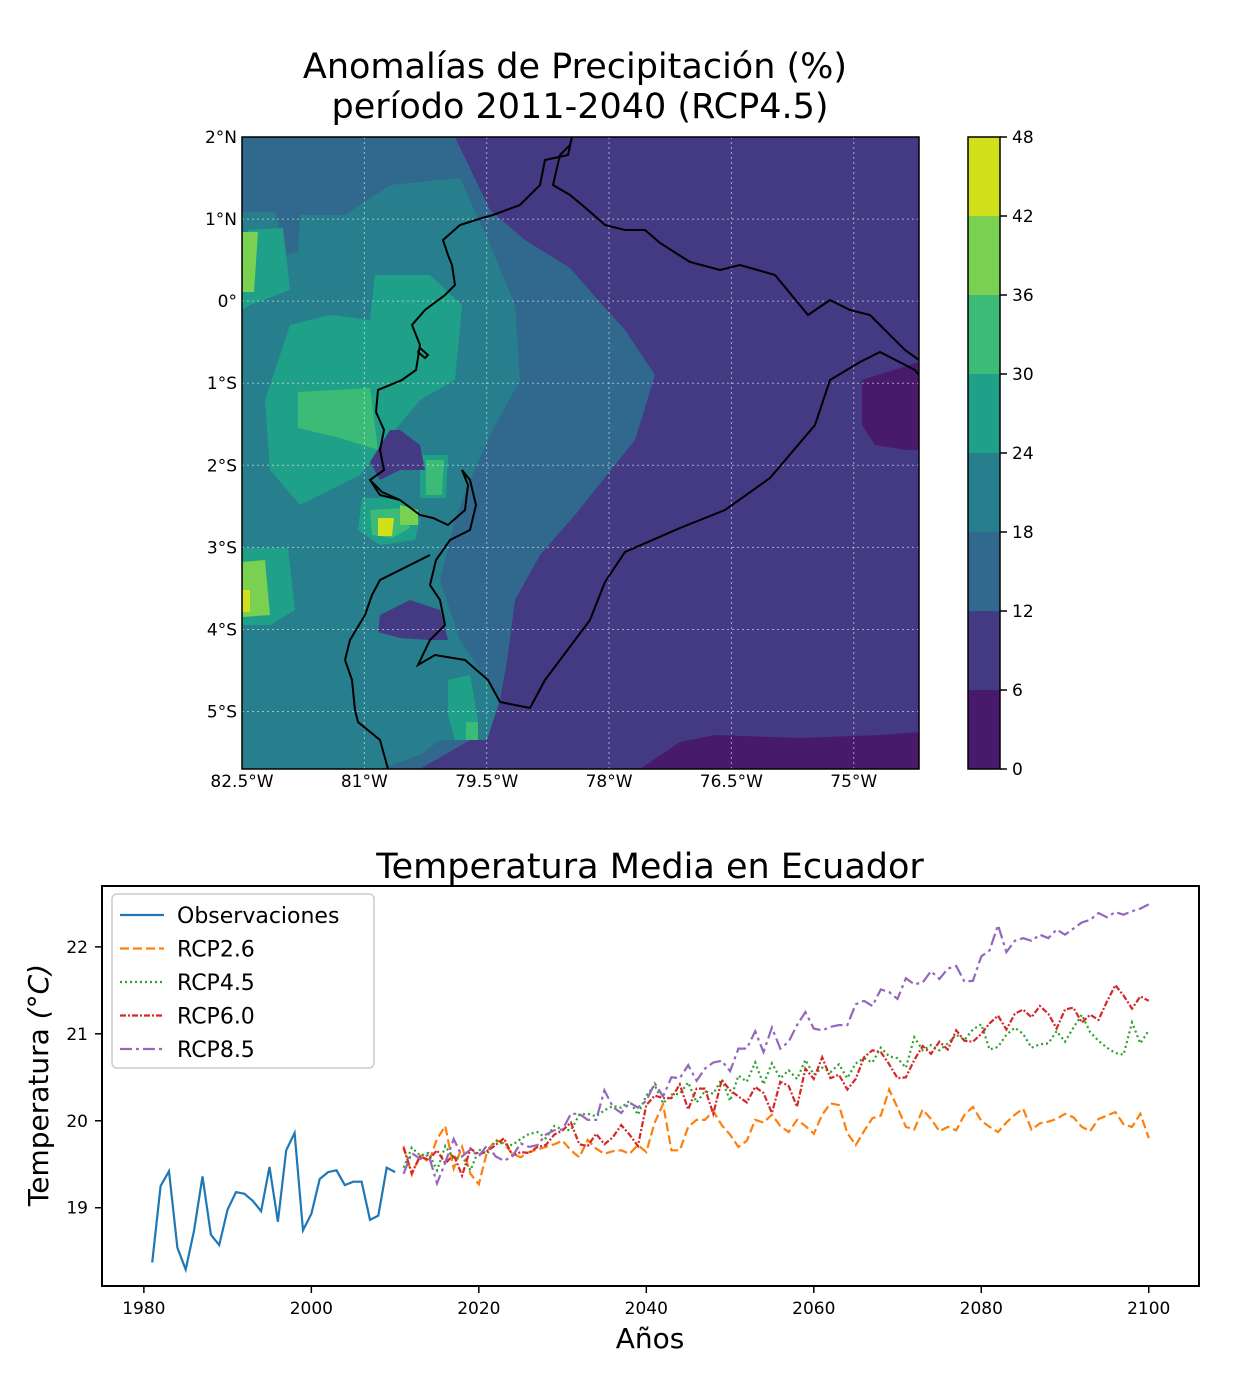 This screenshot has height=1380, width=1244. What do you see at coordinates (222, 384) in the screenshot?
I see `map-lat-tick-label: 1°S` at bounding box center [222, 384].